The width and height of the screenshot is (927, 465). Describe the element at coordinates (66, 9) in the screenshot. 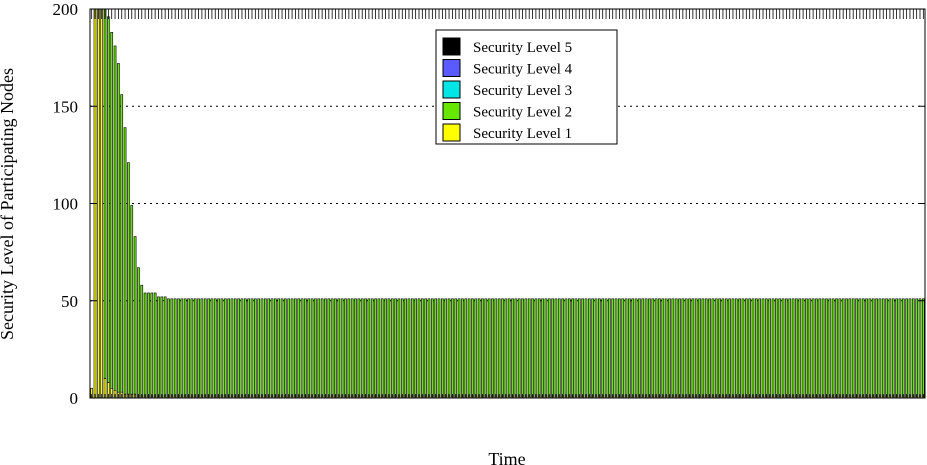

I see `y-tick-label: 200` at that location.